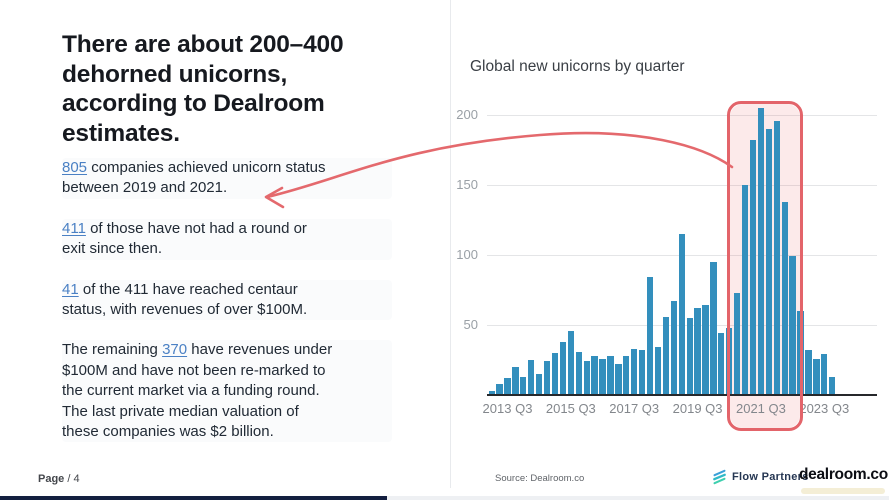 This screenshot has width=889, height=500. I want to click on stat-link: 411, so click(74, 228).